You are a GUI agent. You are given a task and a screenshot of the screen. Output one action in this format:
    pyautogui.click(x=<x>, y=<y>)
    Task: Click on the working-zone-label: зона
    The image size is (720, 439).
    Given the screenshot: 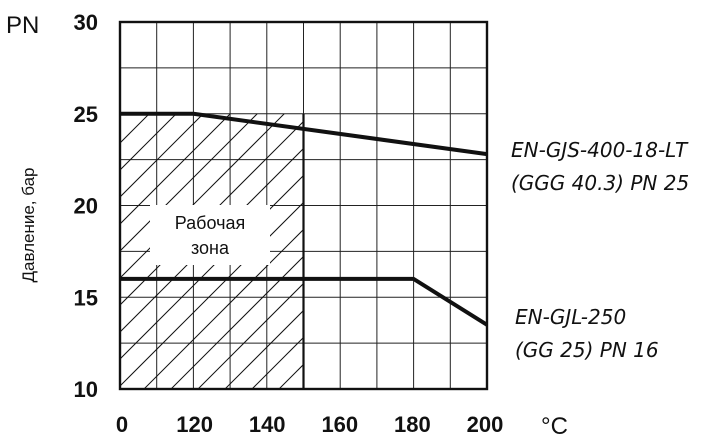 What is the action you would take?
    pyautogui.click(x=210, y=248)
    